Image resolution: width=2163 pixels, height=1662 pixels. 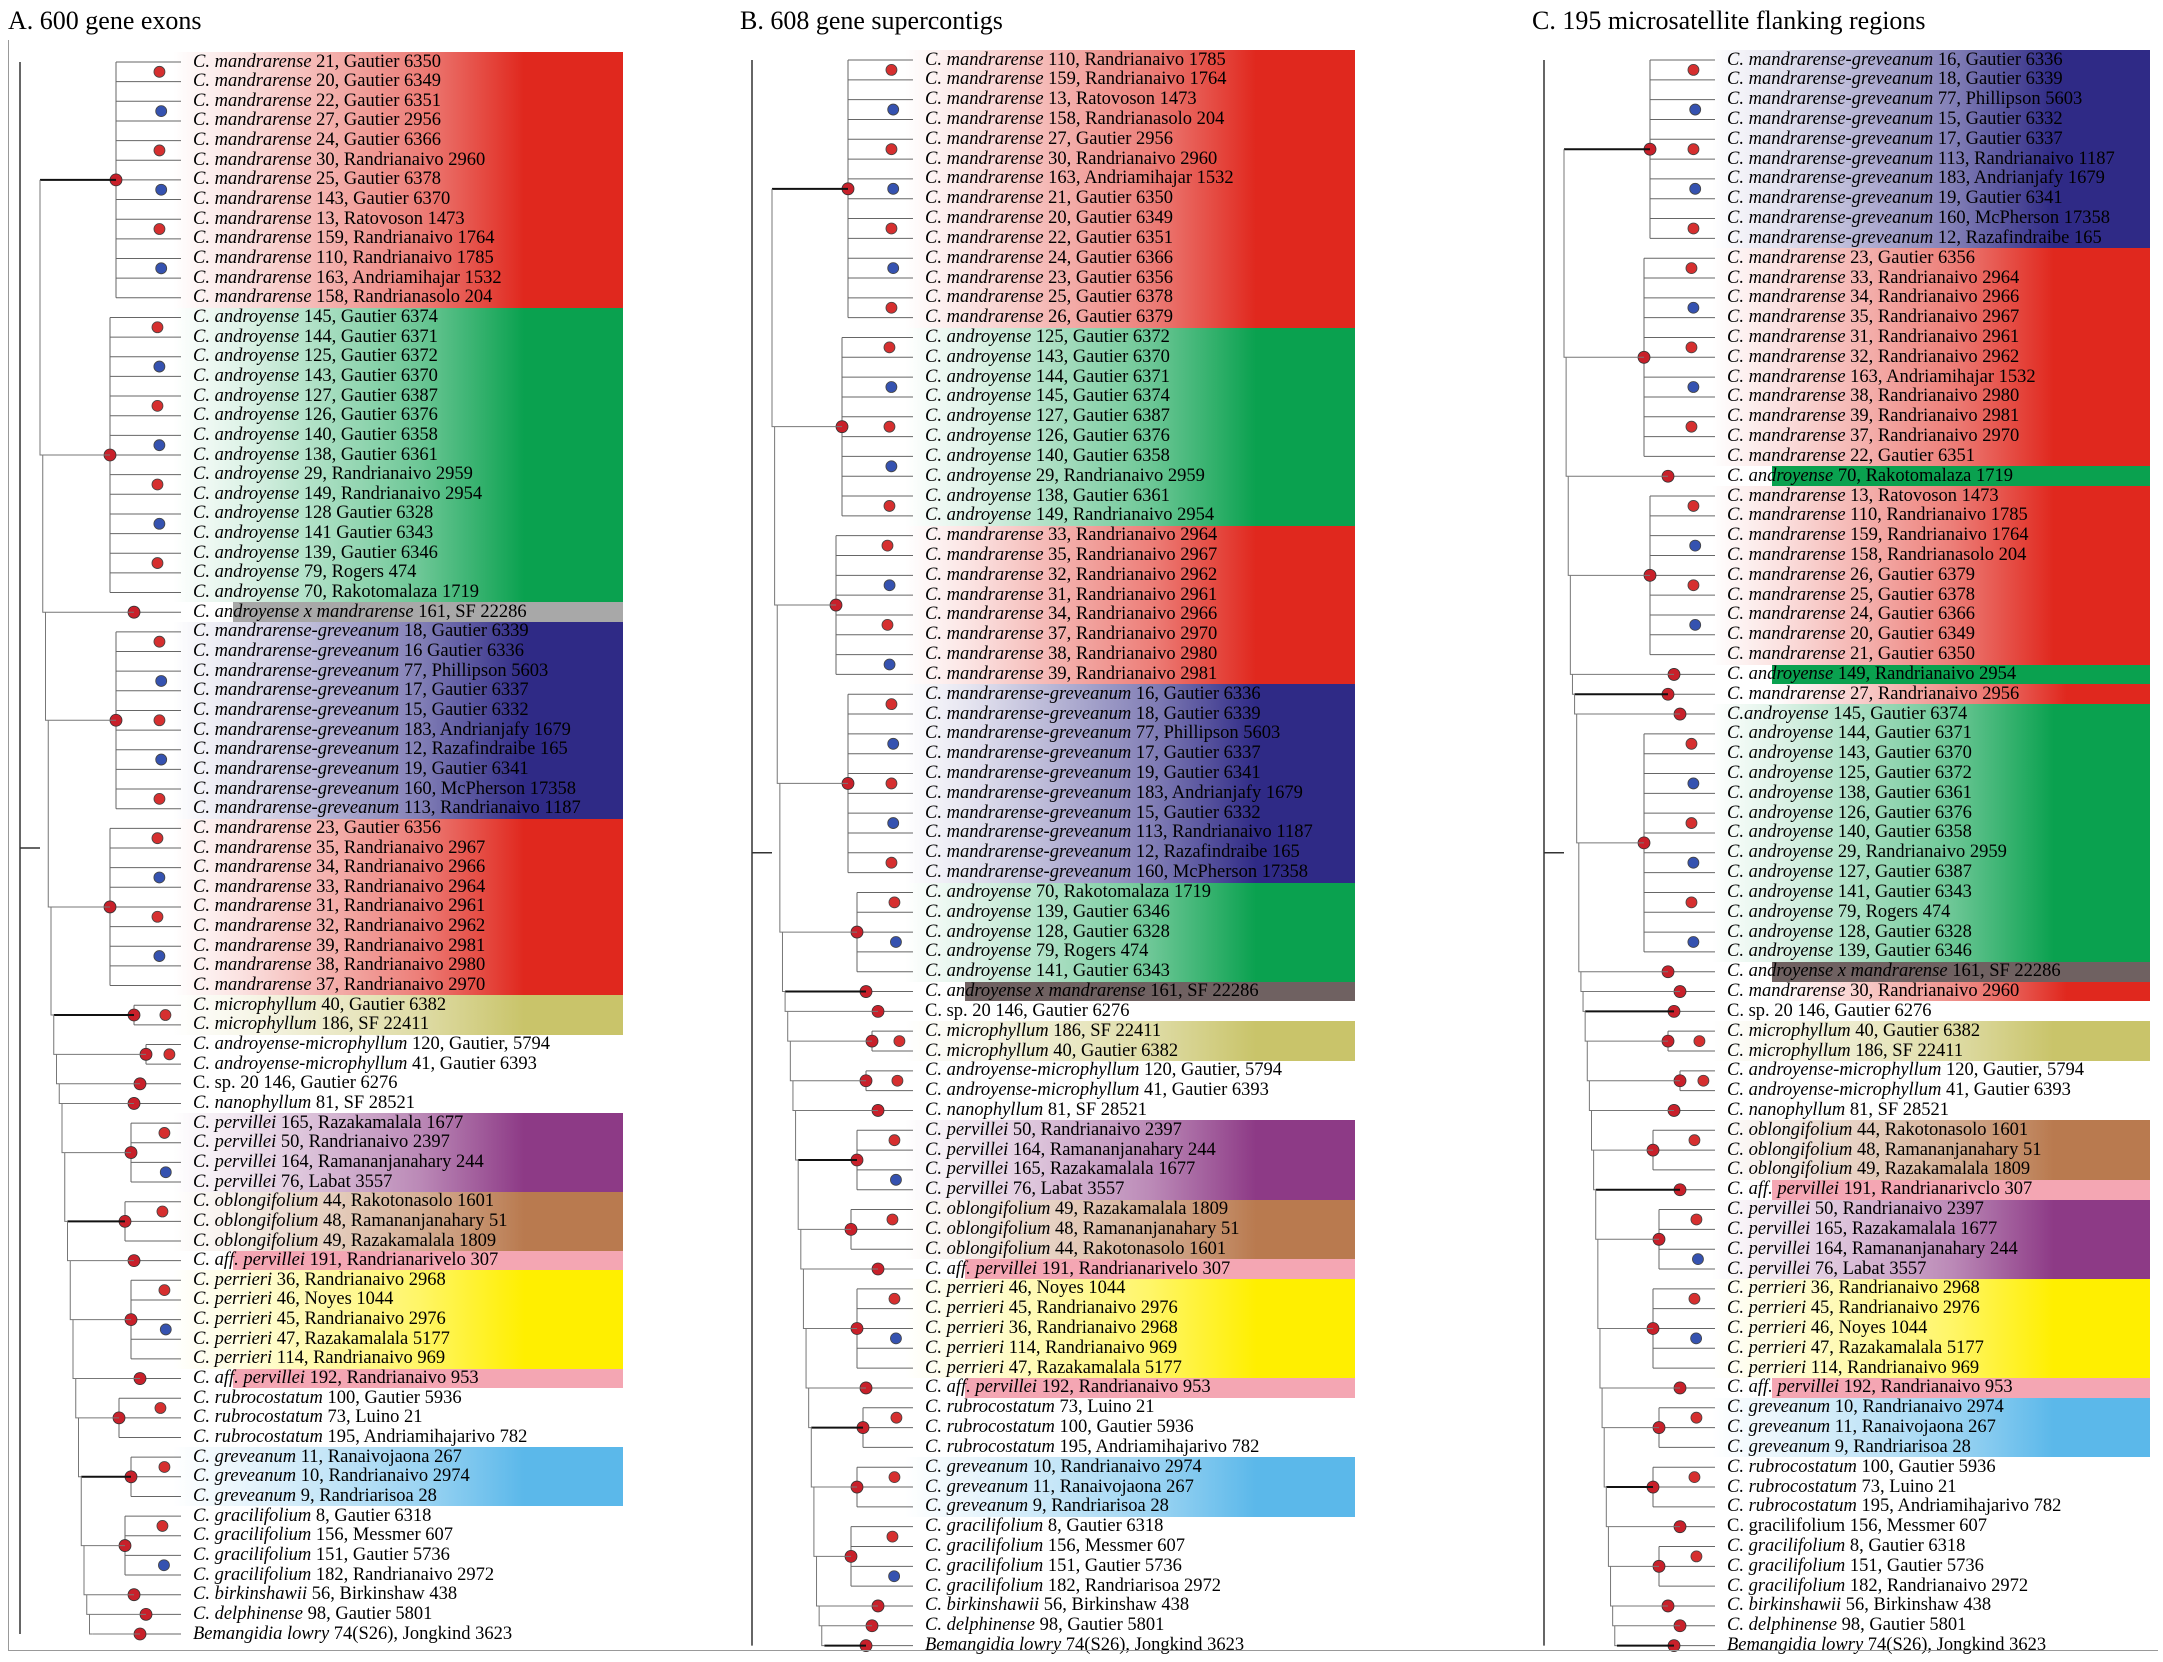 What do you see at coordinates (423, 1633) in the screenshot?
I see `specimen-info: 74(S26), Jongkind 3623` at bounding box center [423, 1633].